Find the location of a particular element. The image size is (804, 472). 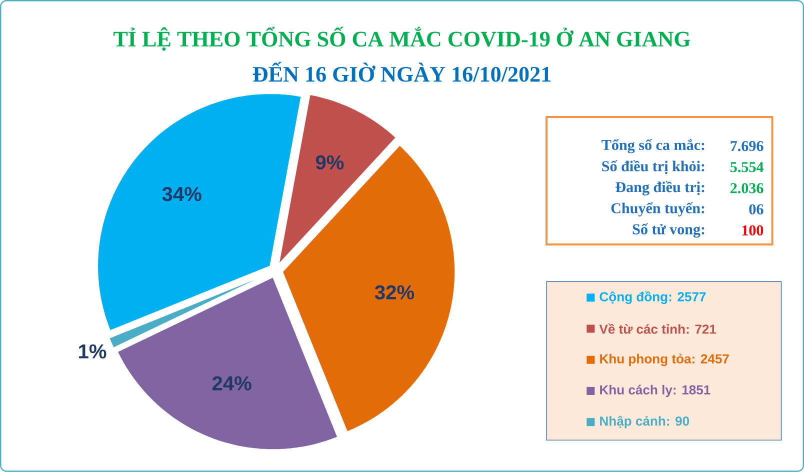

text: 100 is located at coordinates (753, 230).